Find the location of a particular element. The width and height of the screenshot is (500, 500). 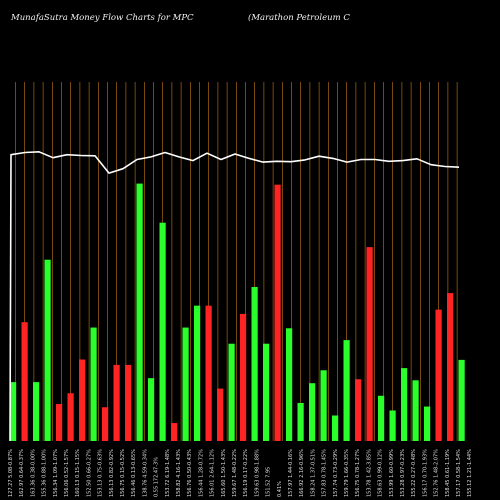

x-tick-label: 153.28 0.97-0.23% is located at coordinates (403, 473).